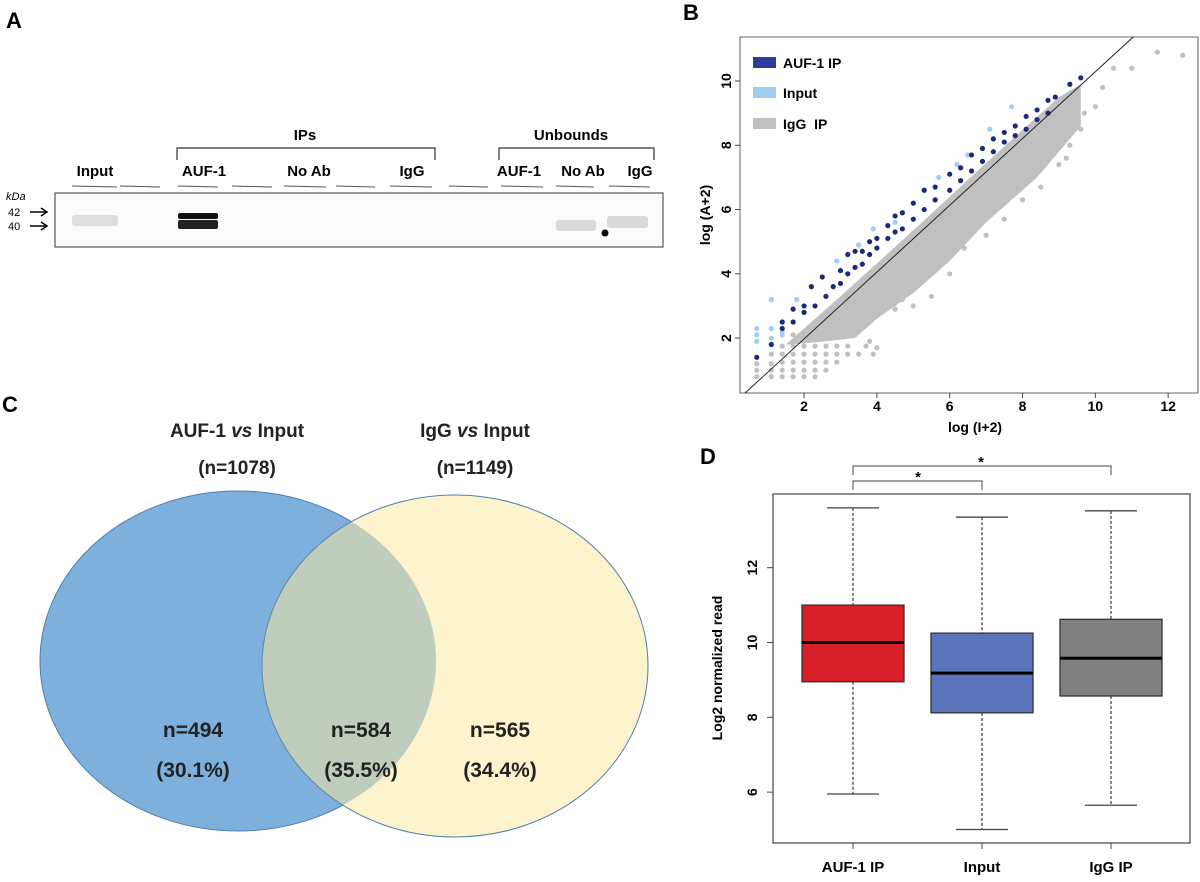  Describe the element at coordinates (1110, 867) in the screenshot. I see `x-tick-label-igg-ip: IgG IP` at that location.